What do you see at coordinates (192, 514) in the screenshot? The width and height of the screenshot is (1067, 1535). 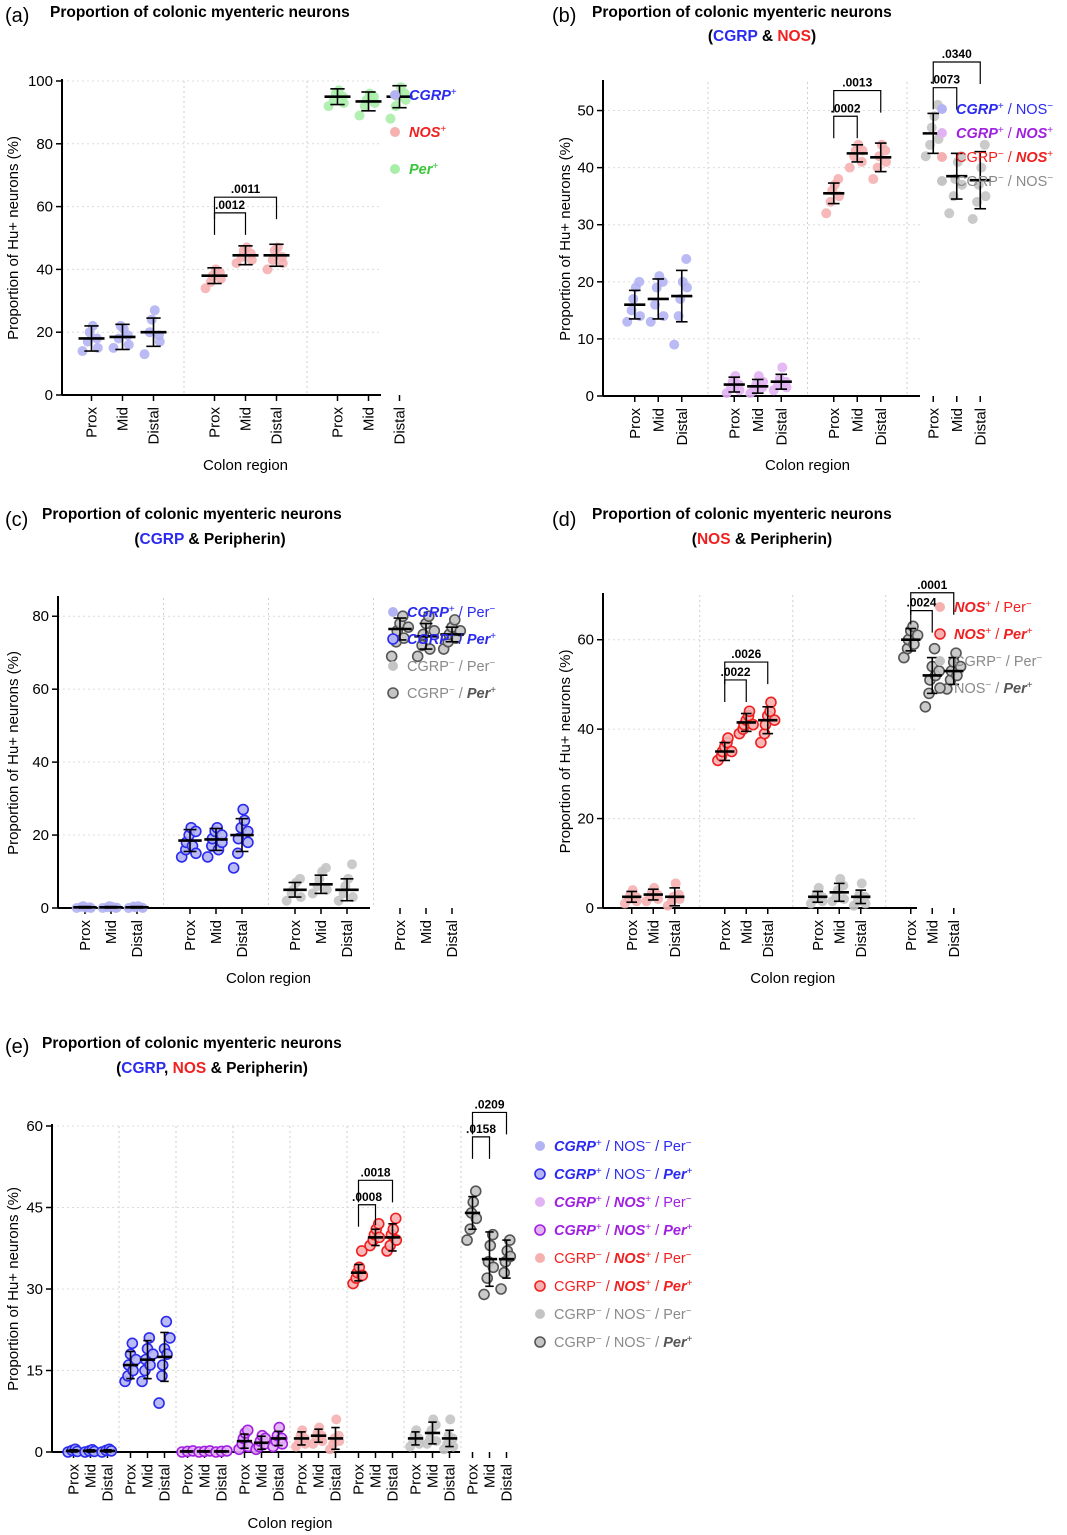 I see `panel-c-title: Proportion of colonic myenteric neurons` at bounding box center [192, 514].